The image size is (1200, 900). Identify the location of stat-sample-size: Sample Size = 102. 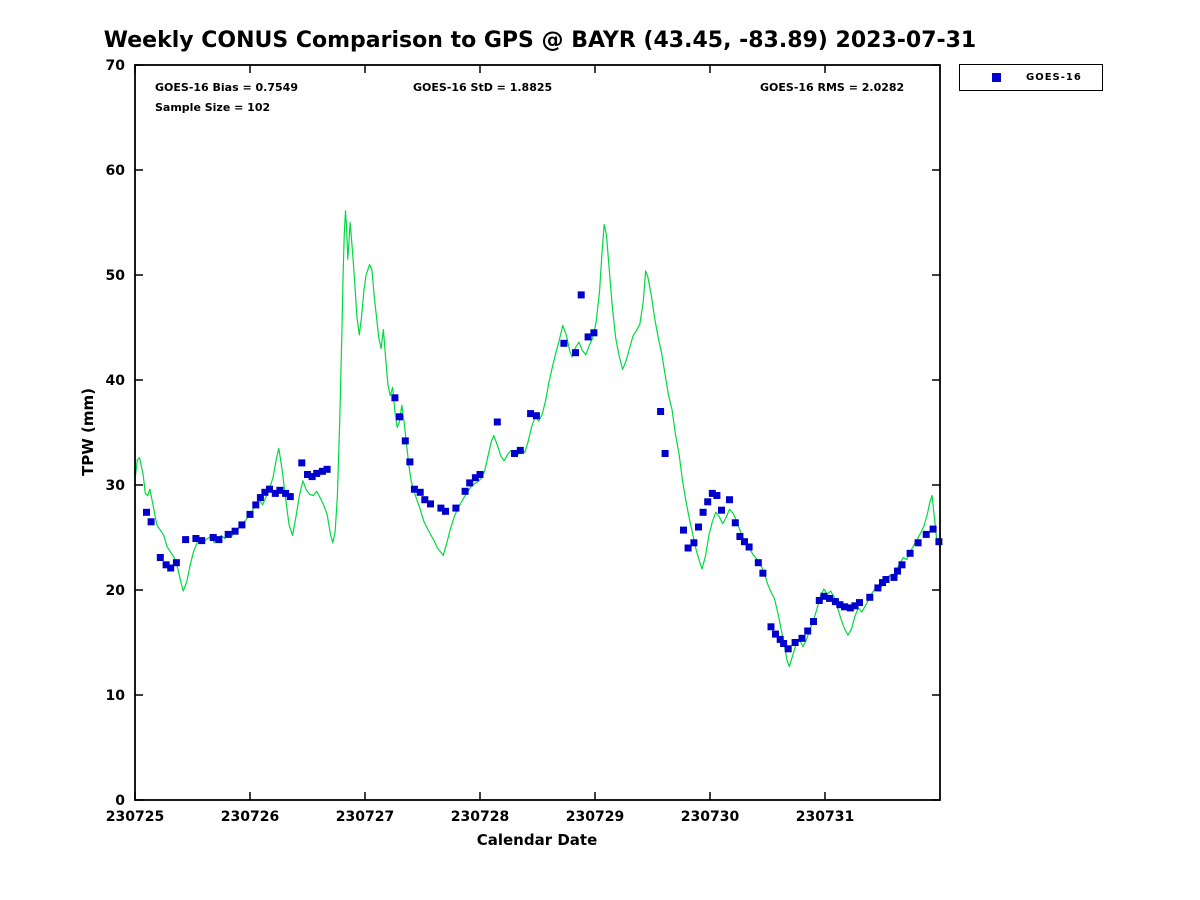
(213, 107).